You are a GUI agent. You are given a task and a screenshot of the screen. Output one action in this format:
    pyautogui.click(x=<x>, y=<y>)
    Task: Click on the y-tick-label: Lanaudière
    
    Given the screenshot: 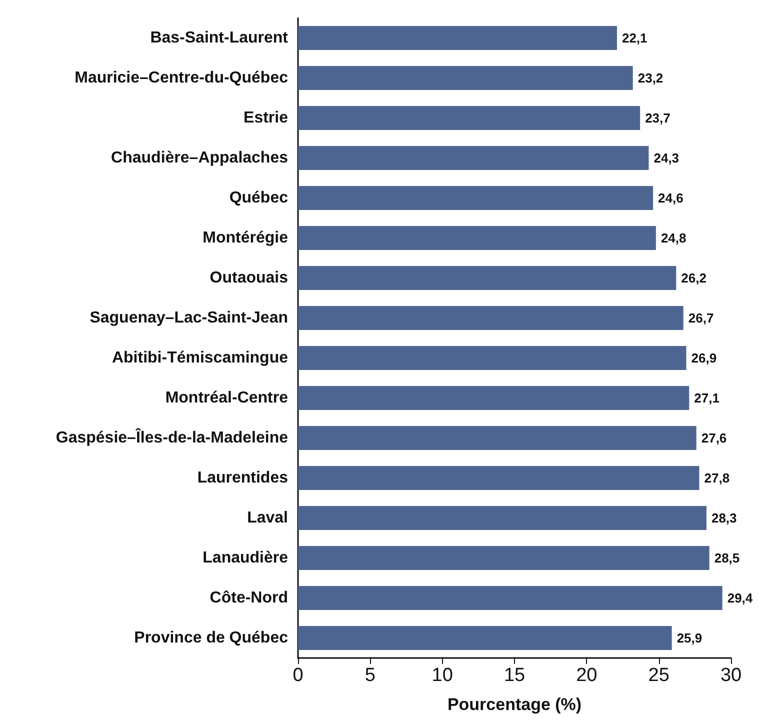 What is the action you would take?
    pyautogui.click(x=245, y=558)
    